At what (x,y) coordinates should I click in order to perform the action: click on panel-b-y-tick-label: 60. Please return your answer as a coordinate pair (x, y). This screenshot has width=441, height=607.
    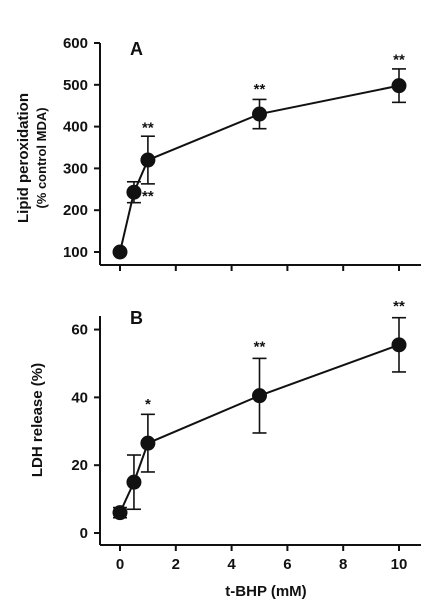
    Looking at the image, I should click on (79, 330).